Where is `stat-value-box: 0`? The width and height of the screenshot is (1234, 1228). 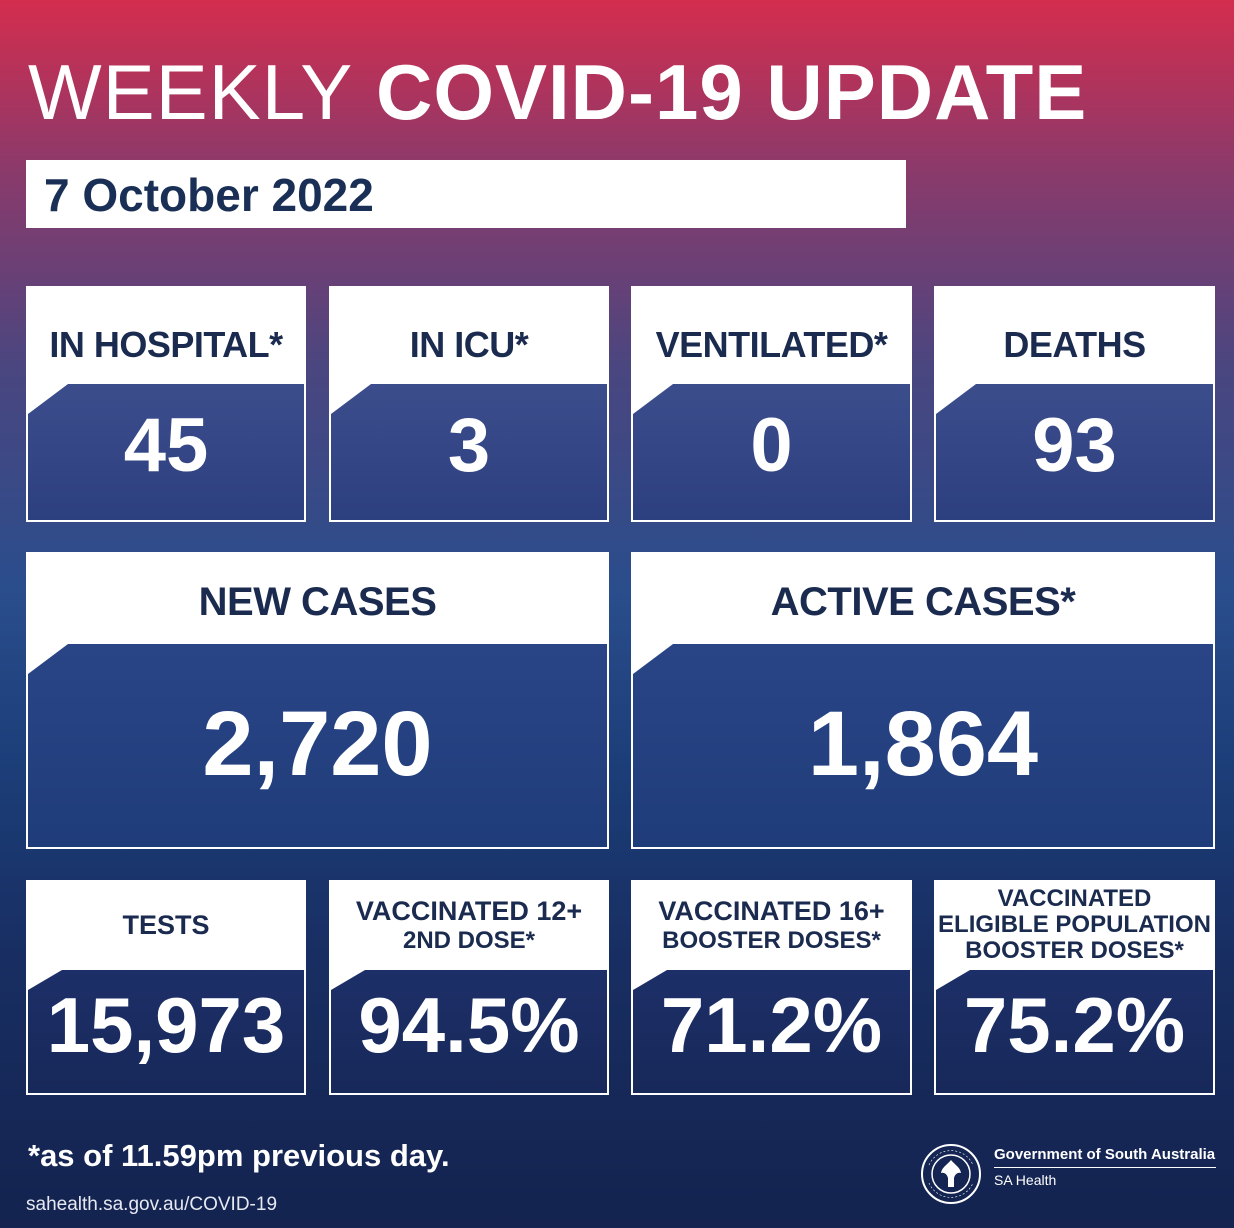 stat-value-box: 0 is located at coordinates (771, 452).